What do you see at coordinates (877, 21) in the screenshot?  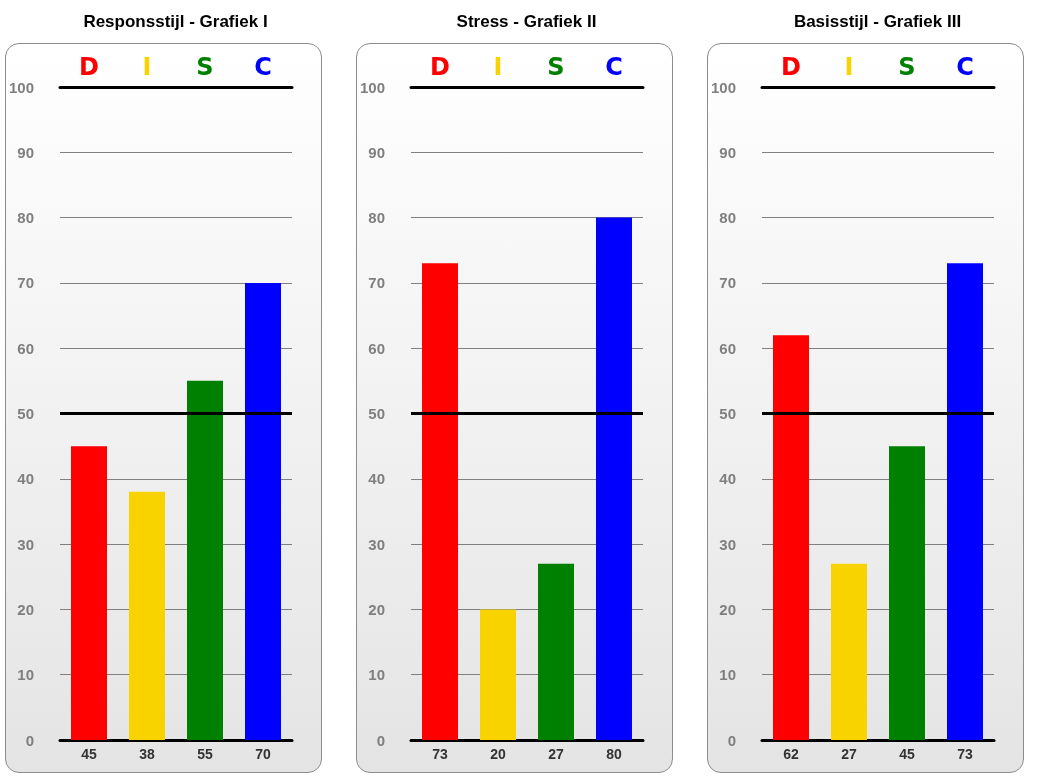 I see `chart-title: Basisstijl - Grafiek III` at bounding box center [877, 21].